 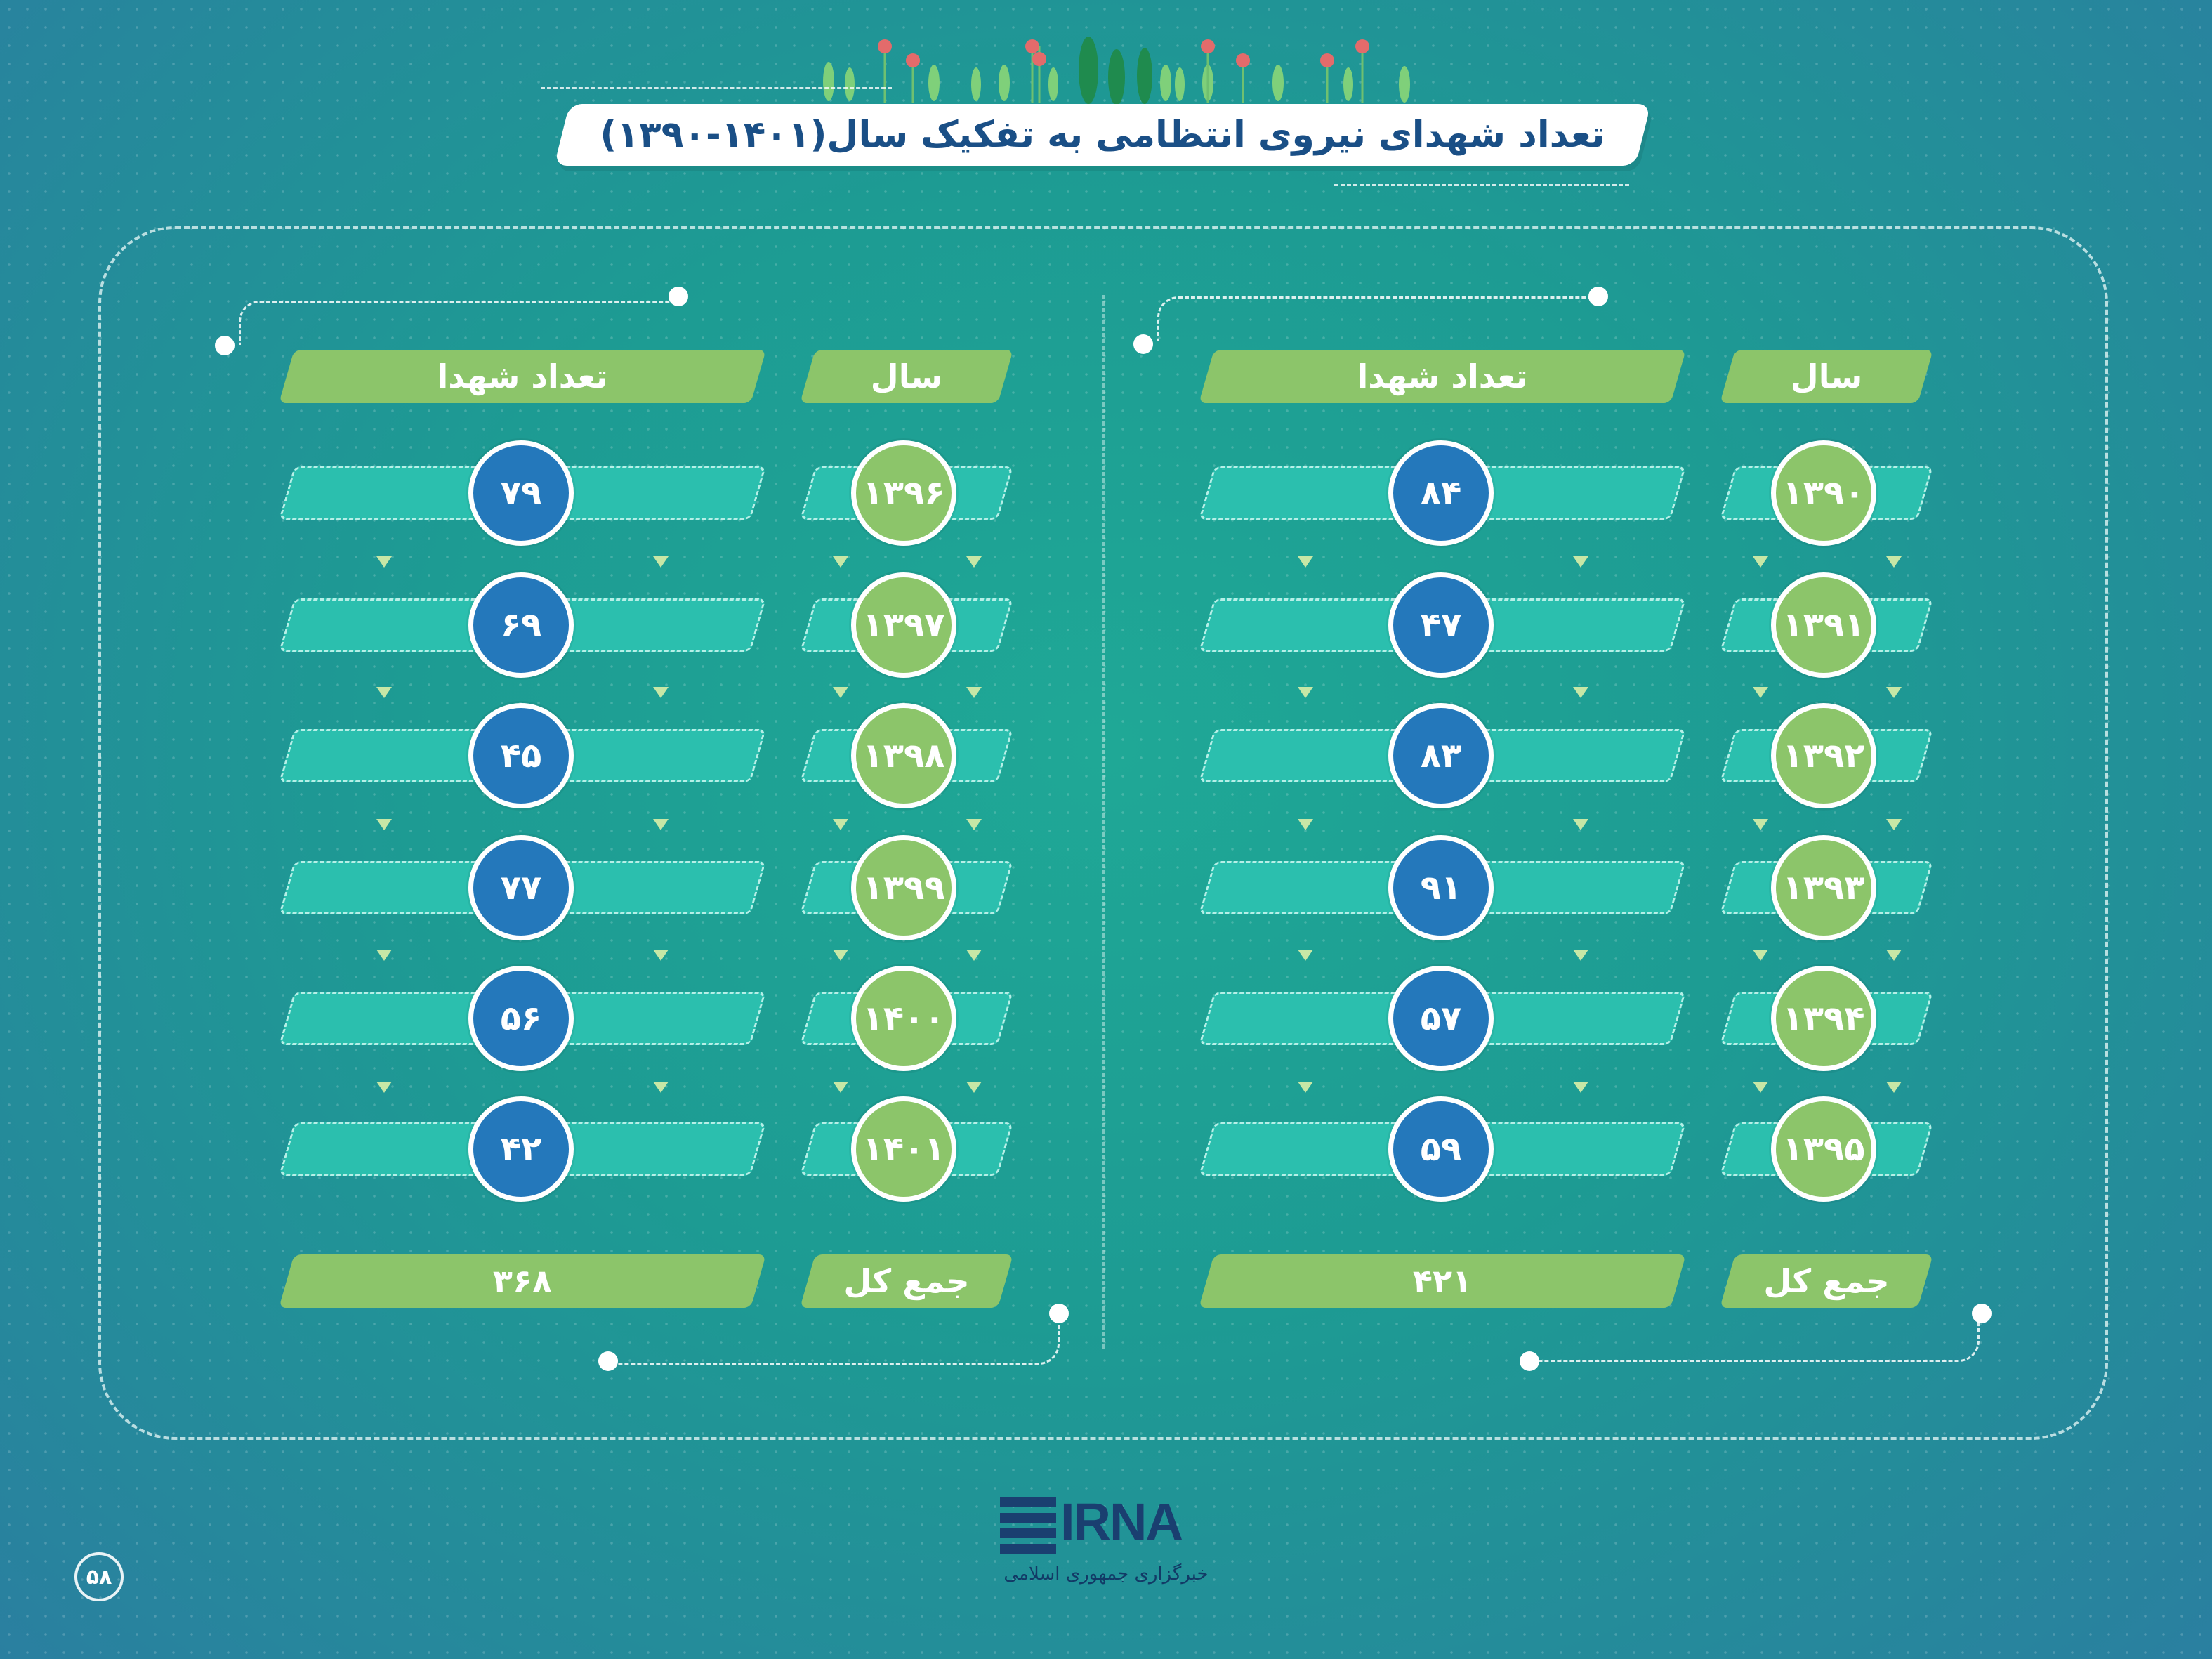 I want to click on right-year-value: ۱۳۹۵, so click(x=1823, y=1149).